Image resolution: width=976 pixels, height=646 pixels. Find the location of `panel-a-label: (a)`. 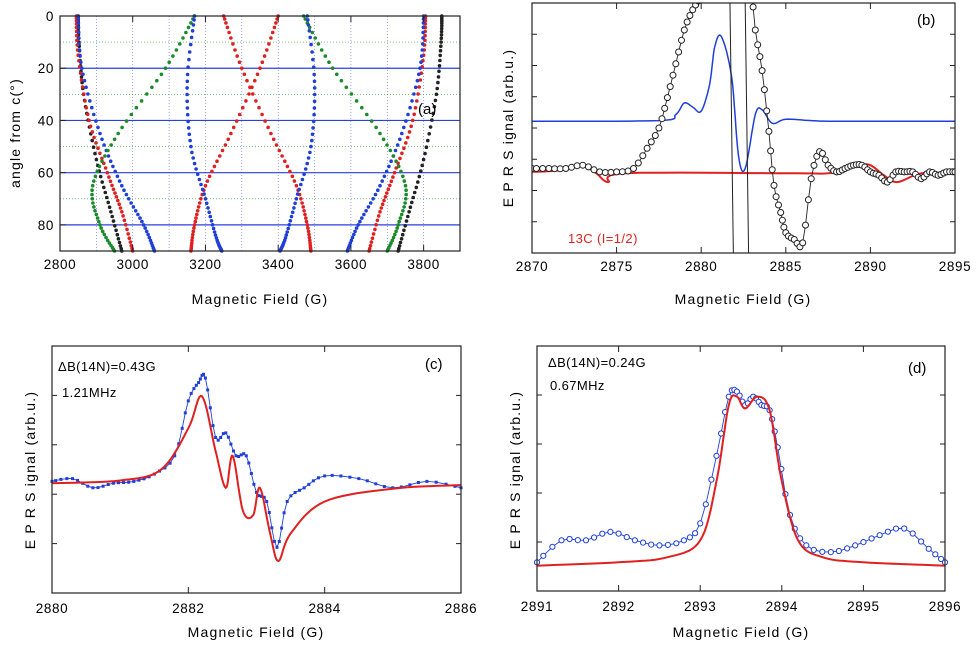

panel-a-label: (a) is located at coordinates (427, 109).